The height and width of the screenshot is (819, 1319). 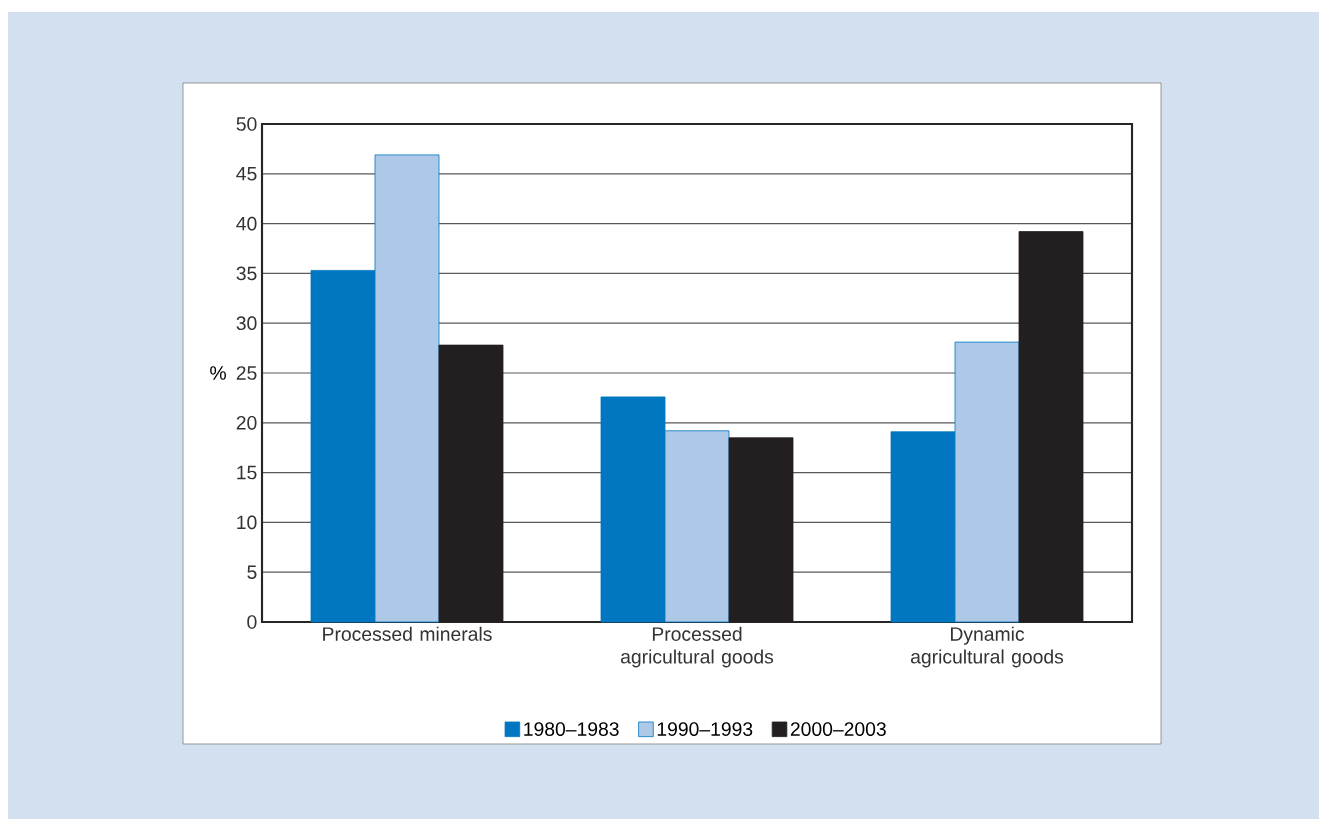 What do you see at coordinates (697, 647) in the screenshot?
I see `x-tick-label: Processed agricultural goods` at bounding box center [697, 647].